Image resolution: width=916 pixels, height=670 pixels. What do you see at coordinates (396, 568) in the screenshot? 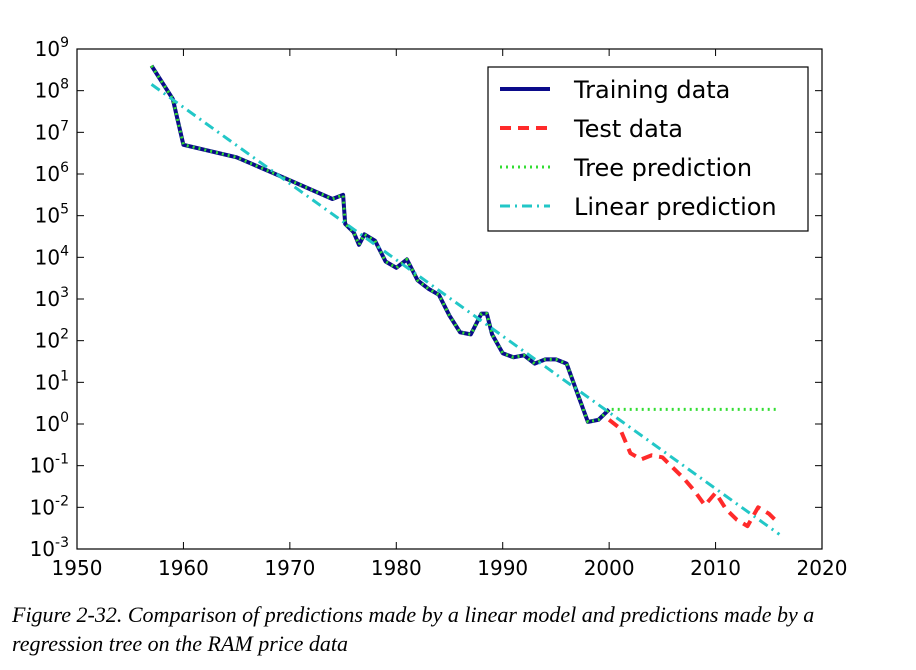
I see `x-tick-label: 1980` at bounding box center [396, 568].